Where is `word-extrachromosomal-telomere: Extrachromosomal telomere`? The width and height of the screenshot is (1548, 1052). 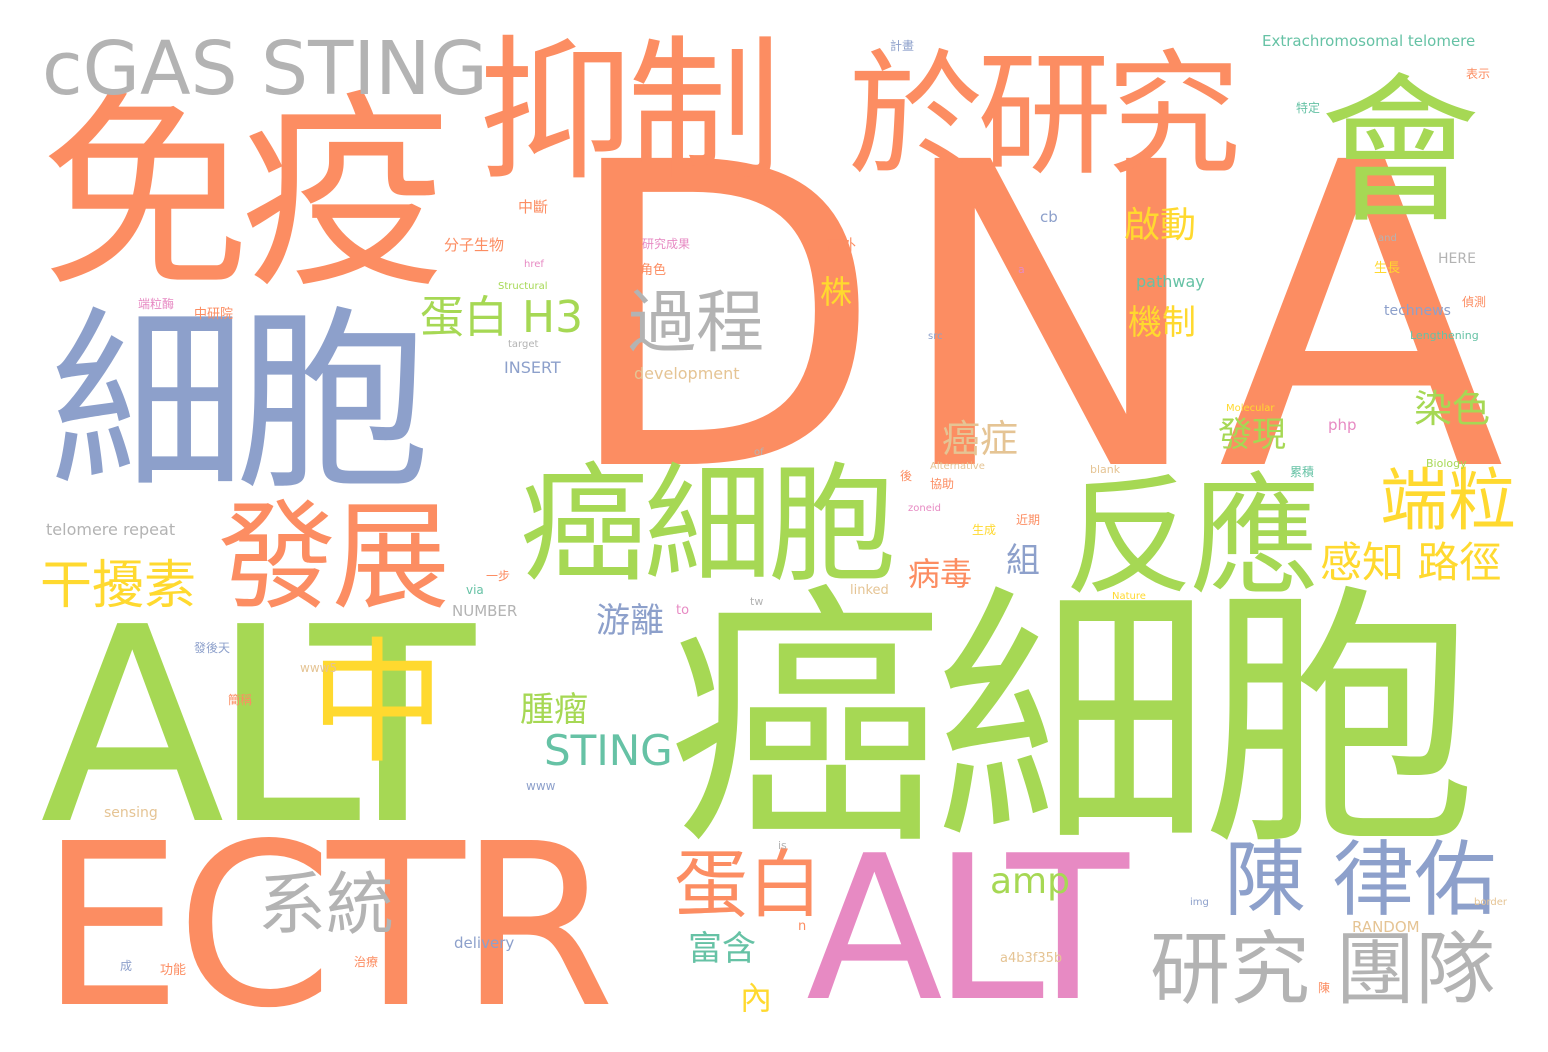
word-extrachromosomal-telomere: Extrachromosomal telomere is located at coordinates (1369, 41).